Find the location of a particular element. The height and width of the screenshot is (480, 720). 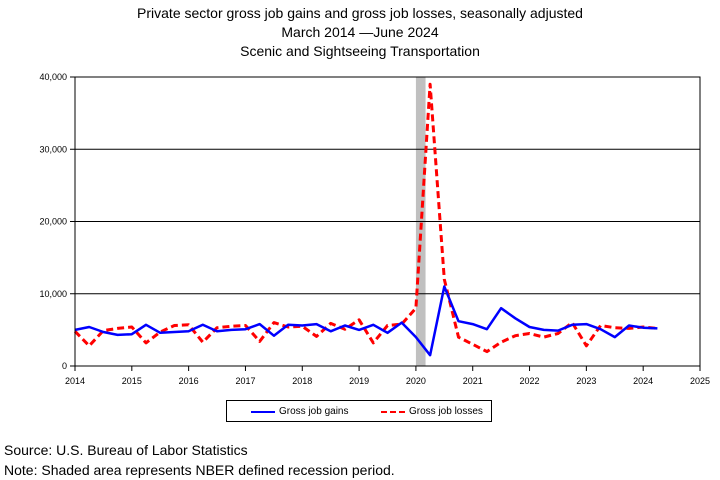

series-line-gross-job-gains is located at coordinates (366, 321).